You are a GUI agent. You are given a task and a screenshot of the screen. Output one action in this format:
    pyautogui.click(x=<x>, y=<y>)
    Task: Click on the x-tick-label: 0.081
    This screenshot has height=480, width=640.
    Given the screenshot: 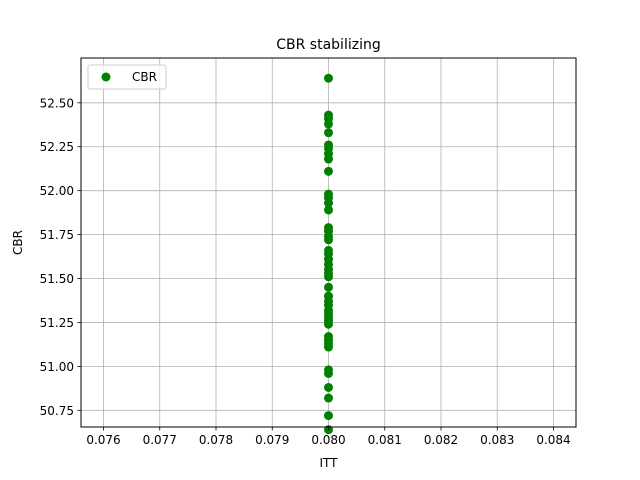 What is the action you would take?
    pyautogui.click(x=385, y=440)
    